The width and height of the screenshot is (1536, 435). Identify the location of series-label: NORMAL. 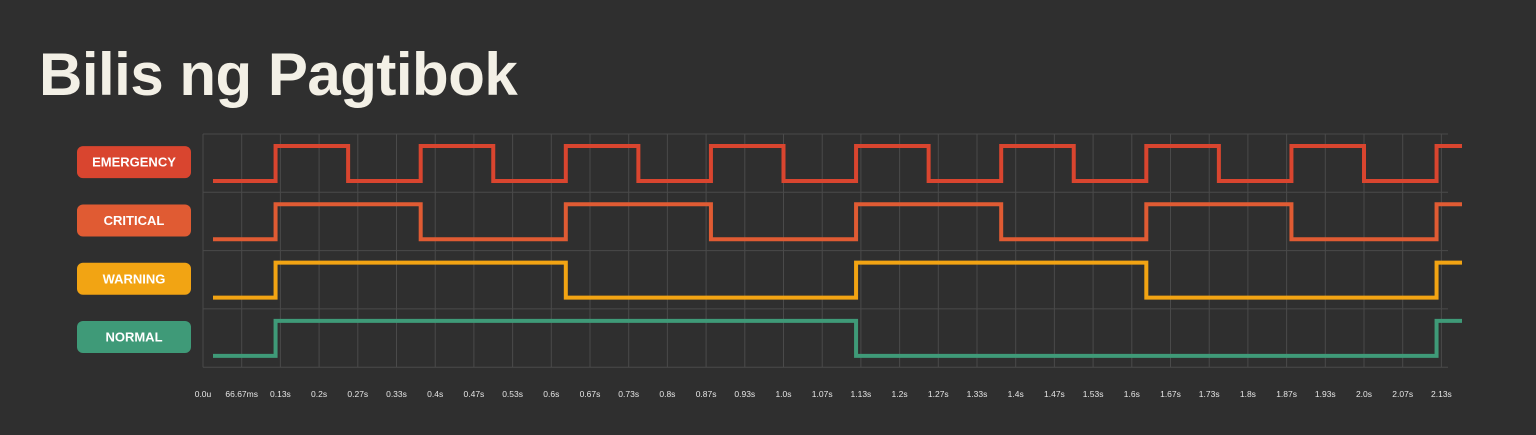
(133, 337).